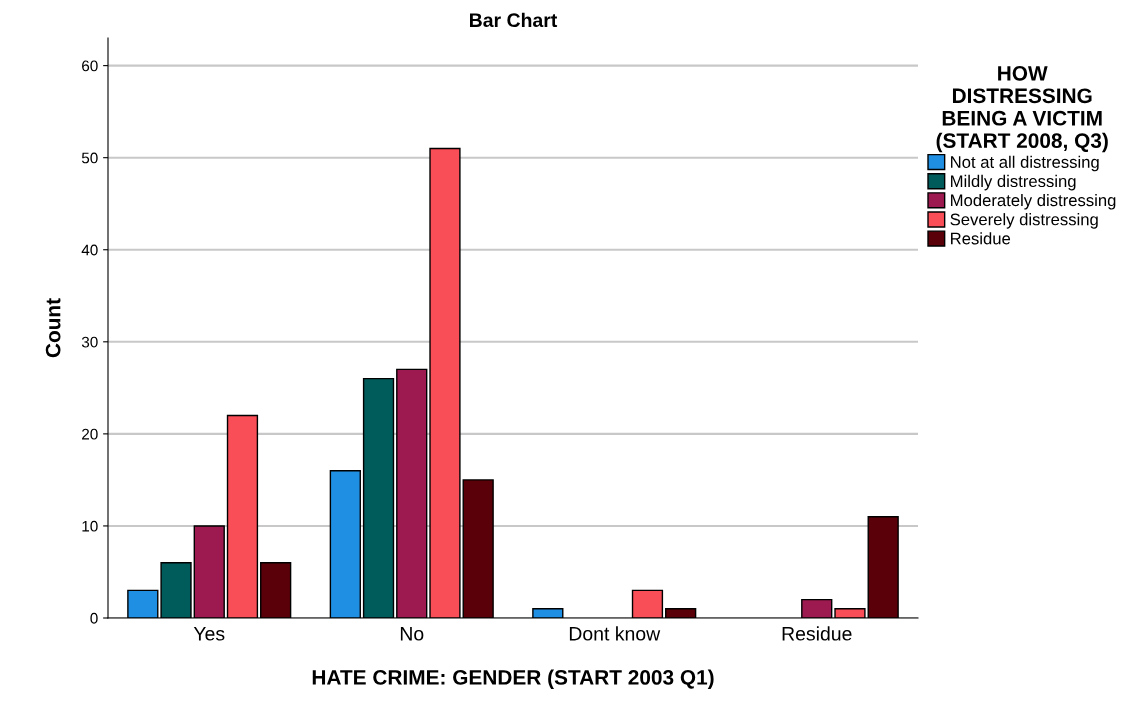  I want to click on x-axis-title: HATE CRIME: GENDER (START 2003 Q1), so click(513, 679).